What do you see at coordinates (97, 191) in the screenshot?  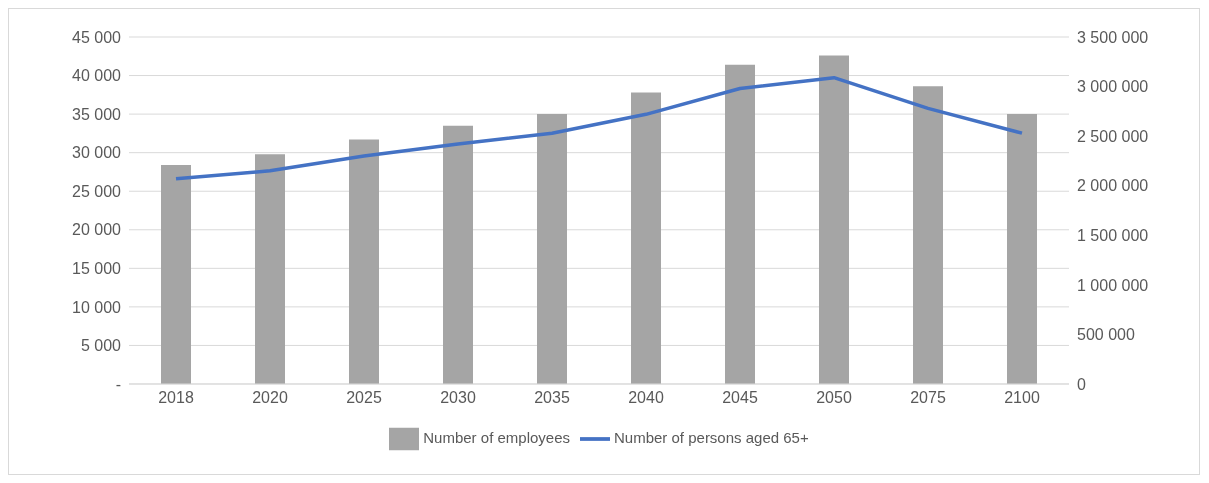 I see `y-tick-label: 25 000` at bounding box center [97, 191].